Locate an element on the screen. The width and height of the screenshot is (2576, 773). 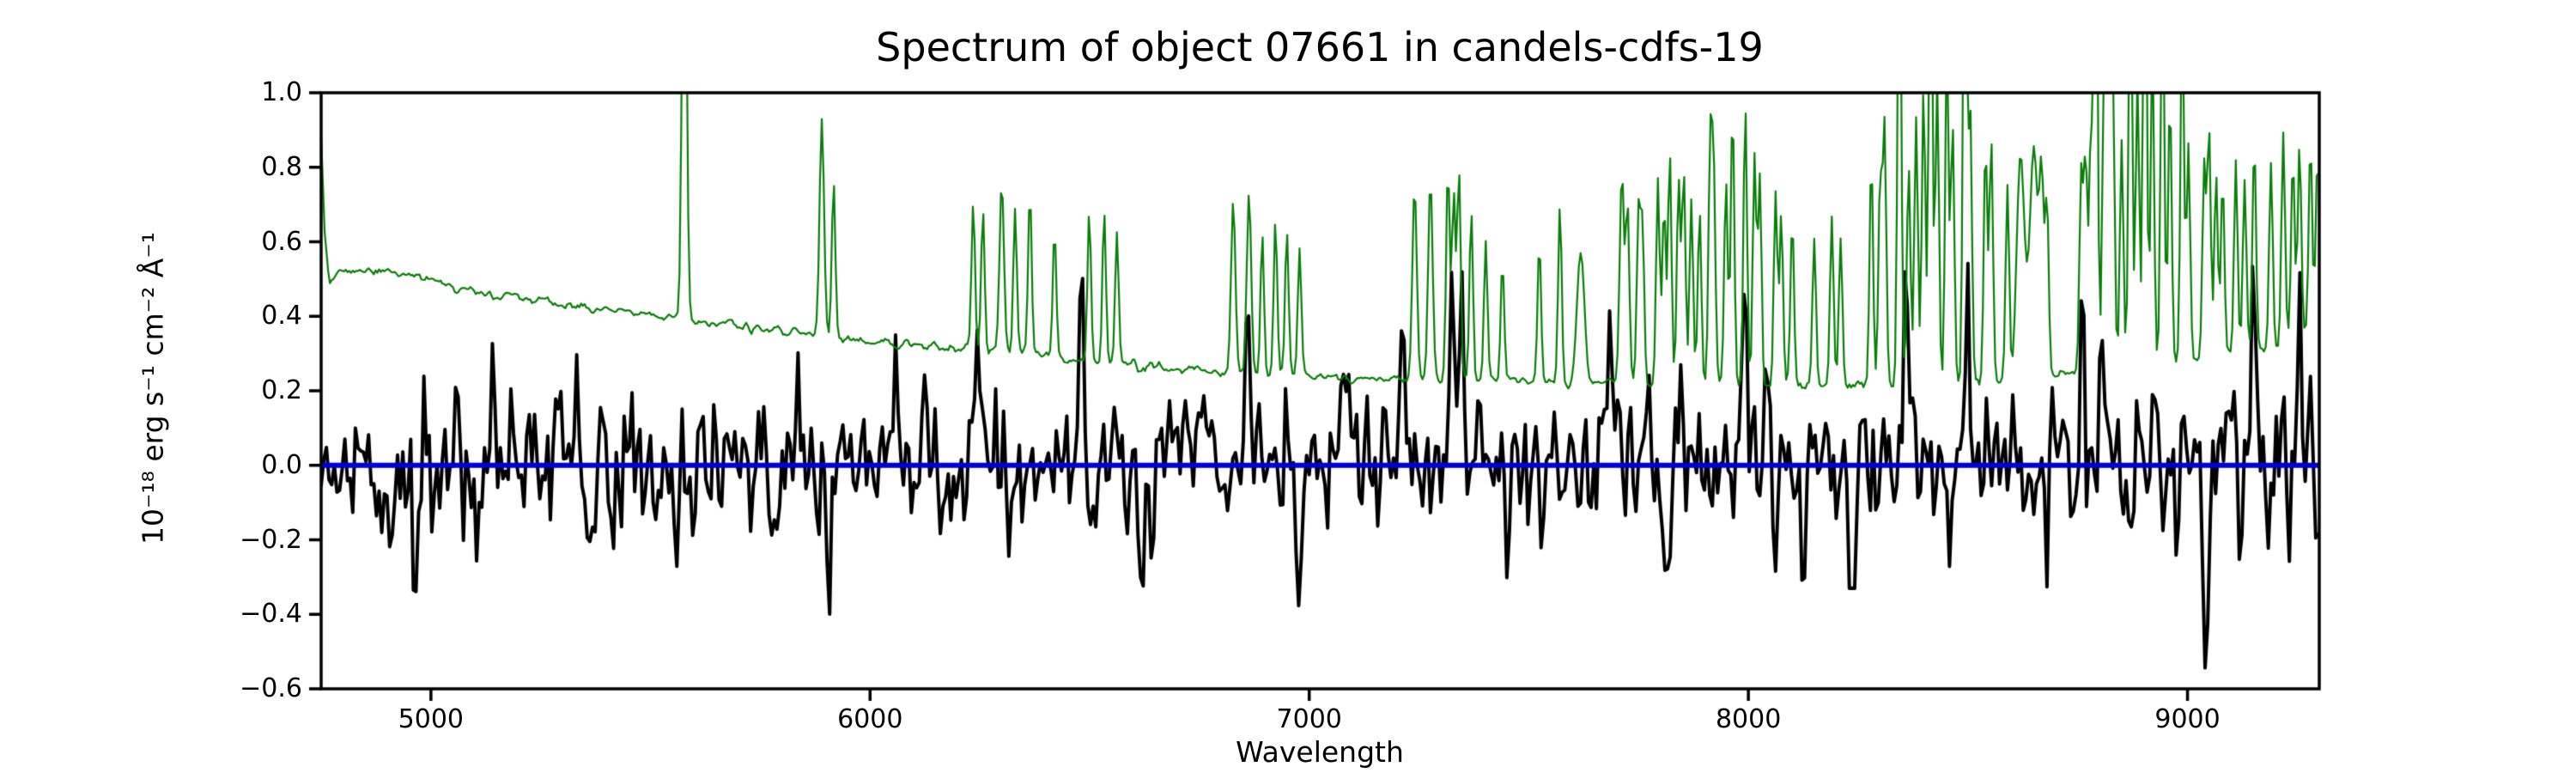
y-tick-label: 0.8 is located at coordinates (281, 166).